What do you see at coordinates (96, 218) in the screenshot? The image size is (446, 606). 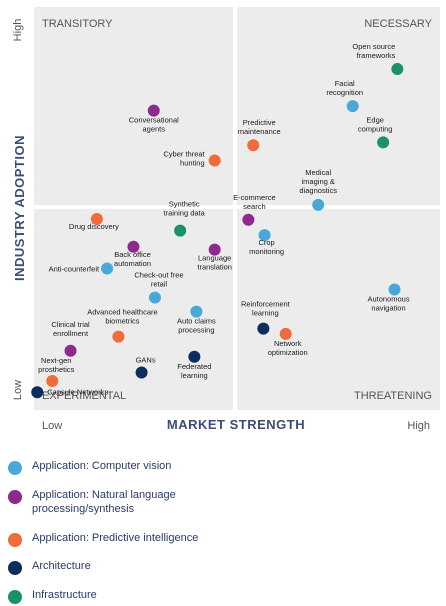 I see `point-drug-discovery` at bounding box center [96, 218].